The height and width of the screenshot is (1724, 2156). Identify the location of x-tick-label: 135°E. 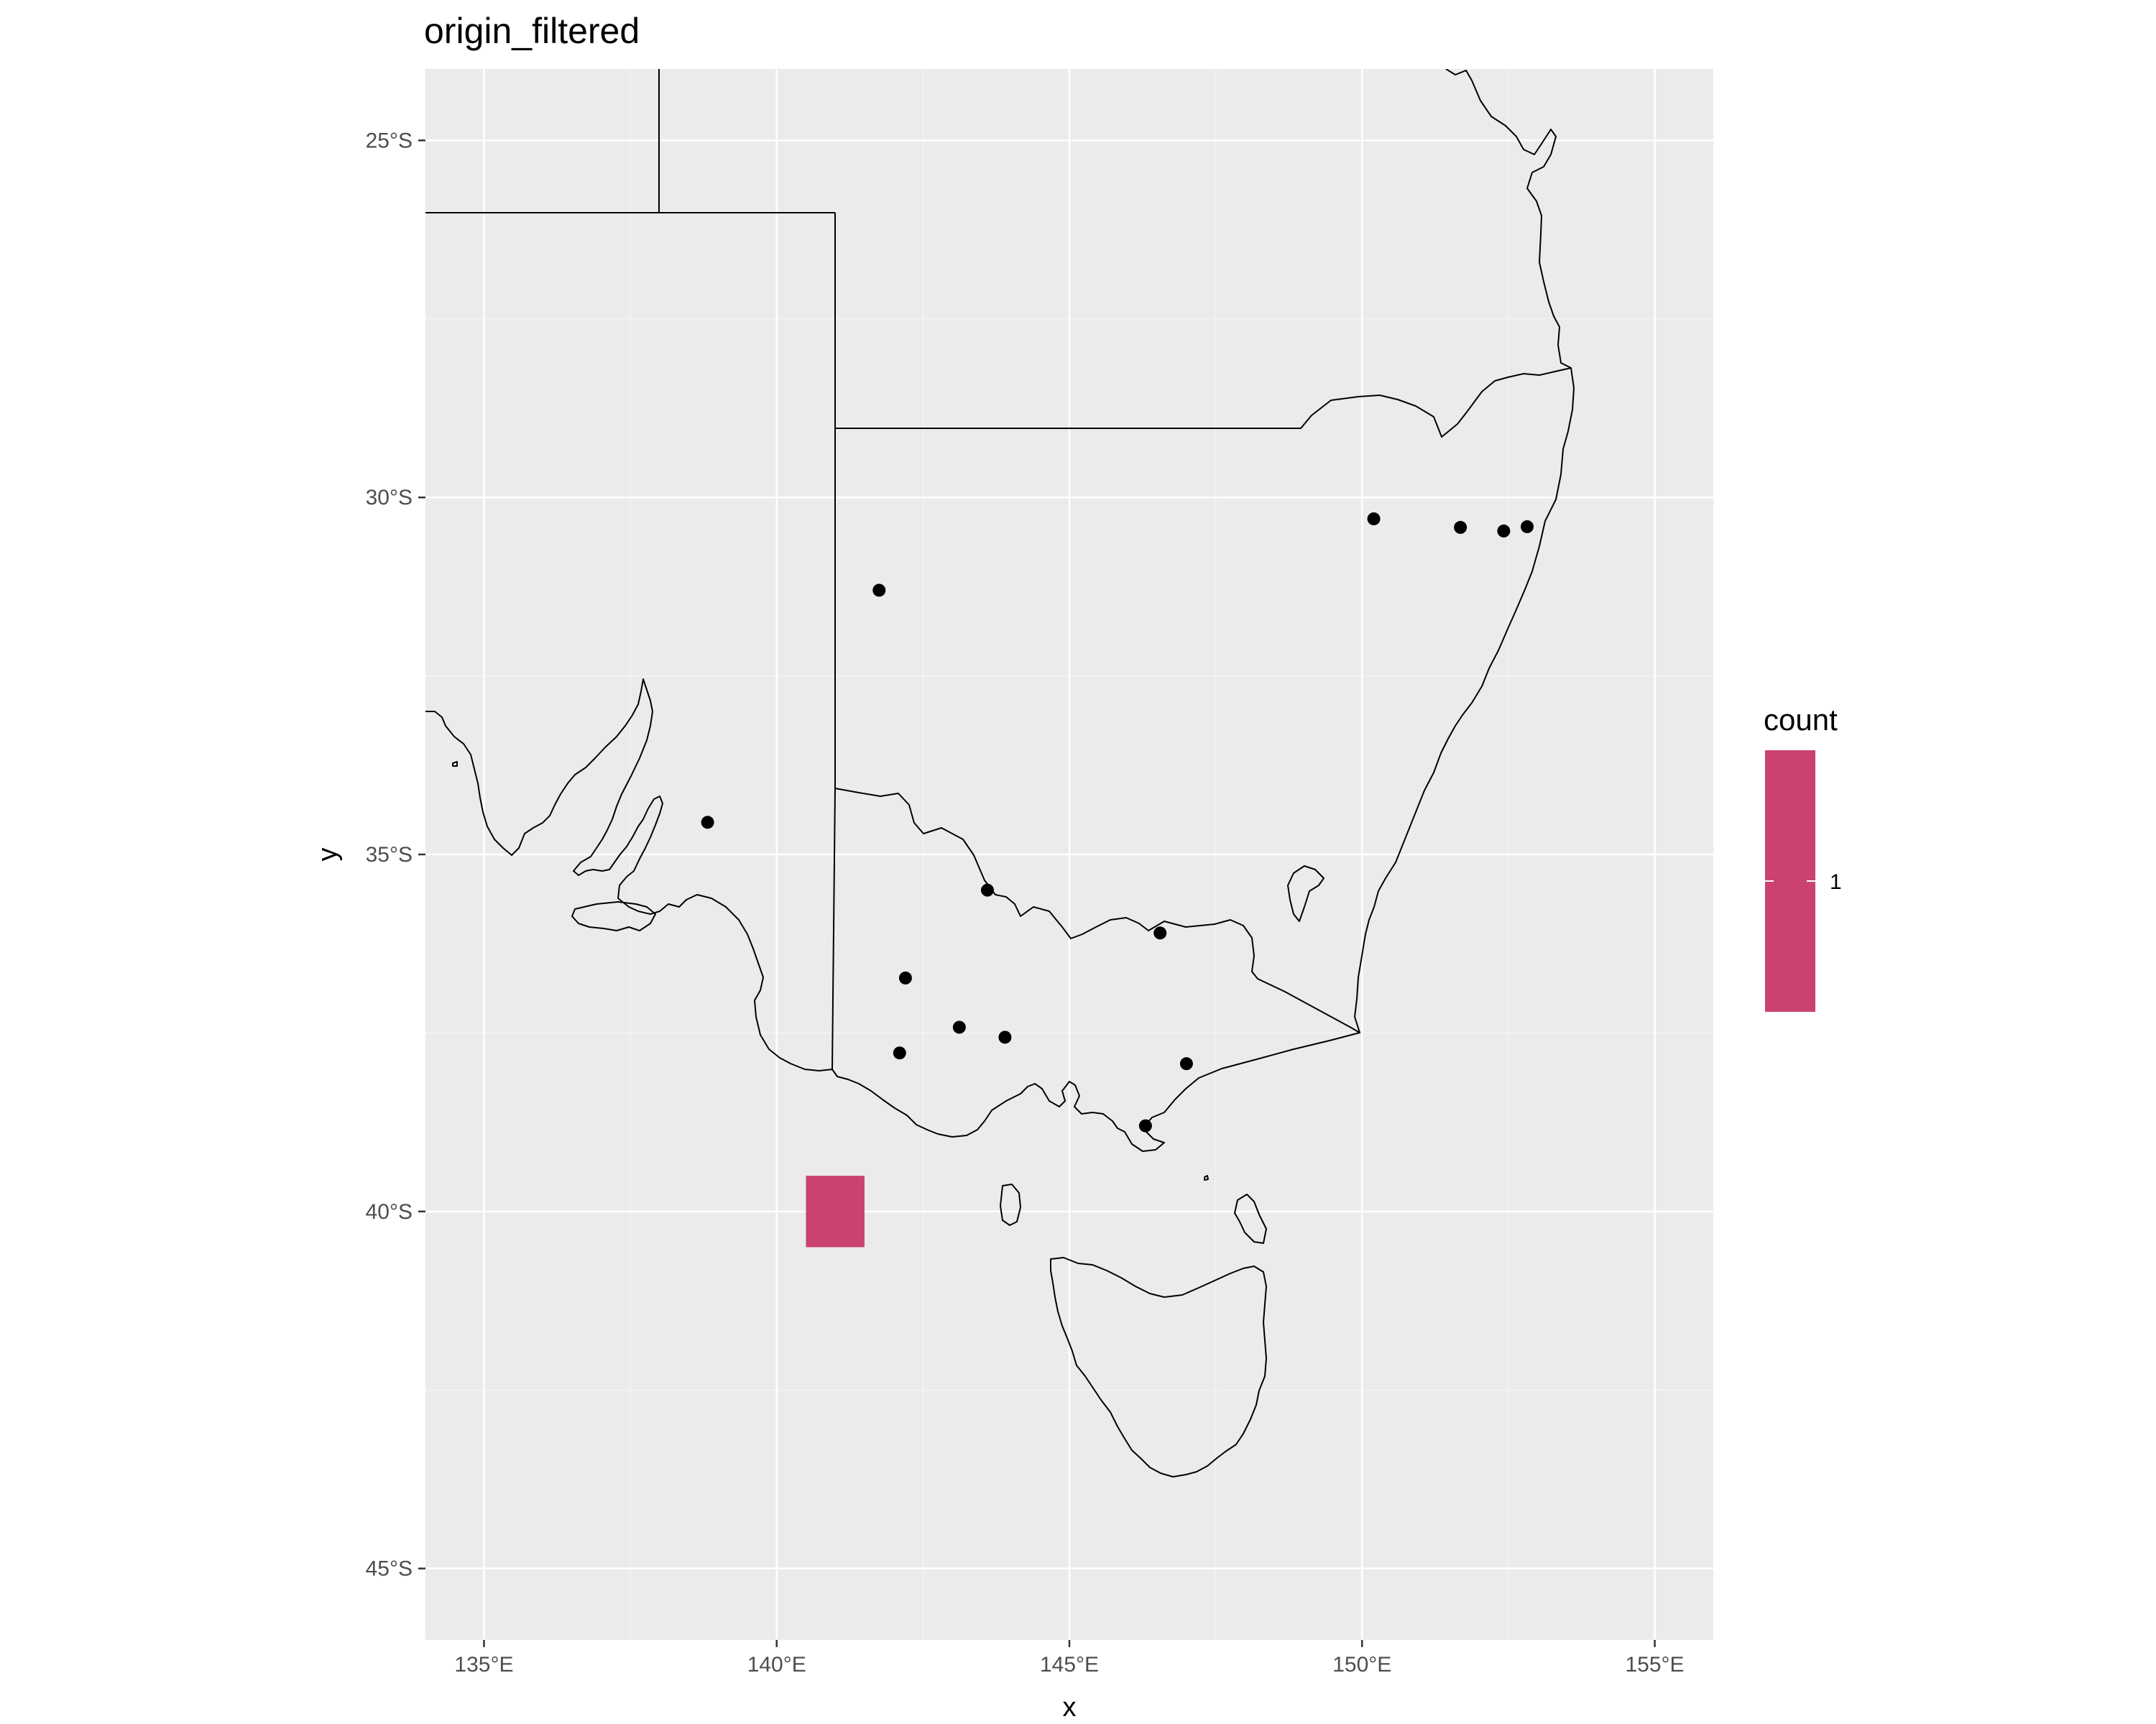
(484, 1665).